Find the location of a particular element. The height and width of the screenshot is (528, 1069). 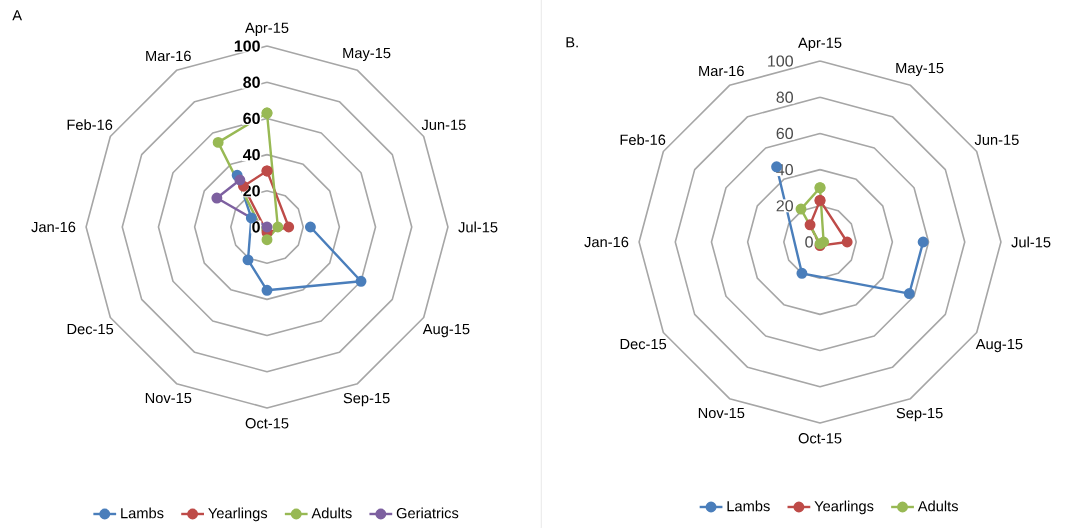

y-tick-label: 20 is located at coordinates (784, 206).